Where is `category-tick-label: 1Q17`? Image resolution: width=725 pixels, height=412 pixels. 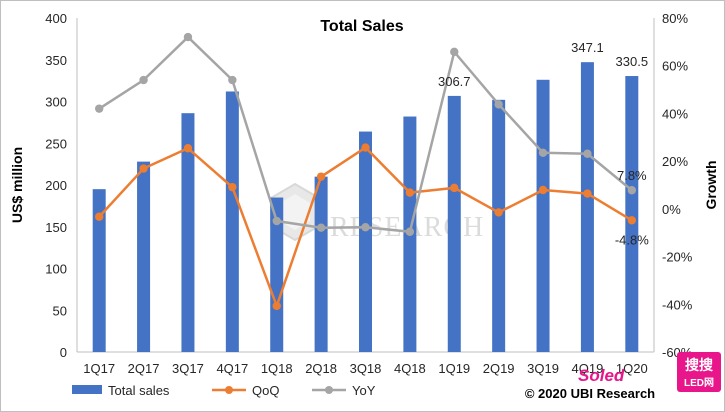
category-tick-label: 1Q17 is located at coordinates (99, 368).